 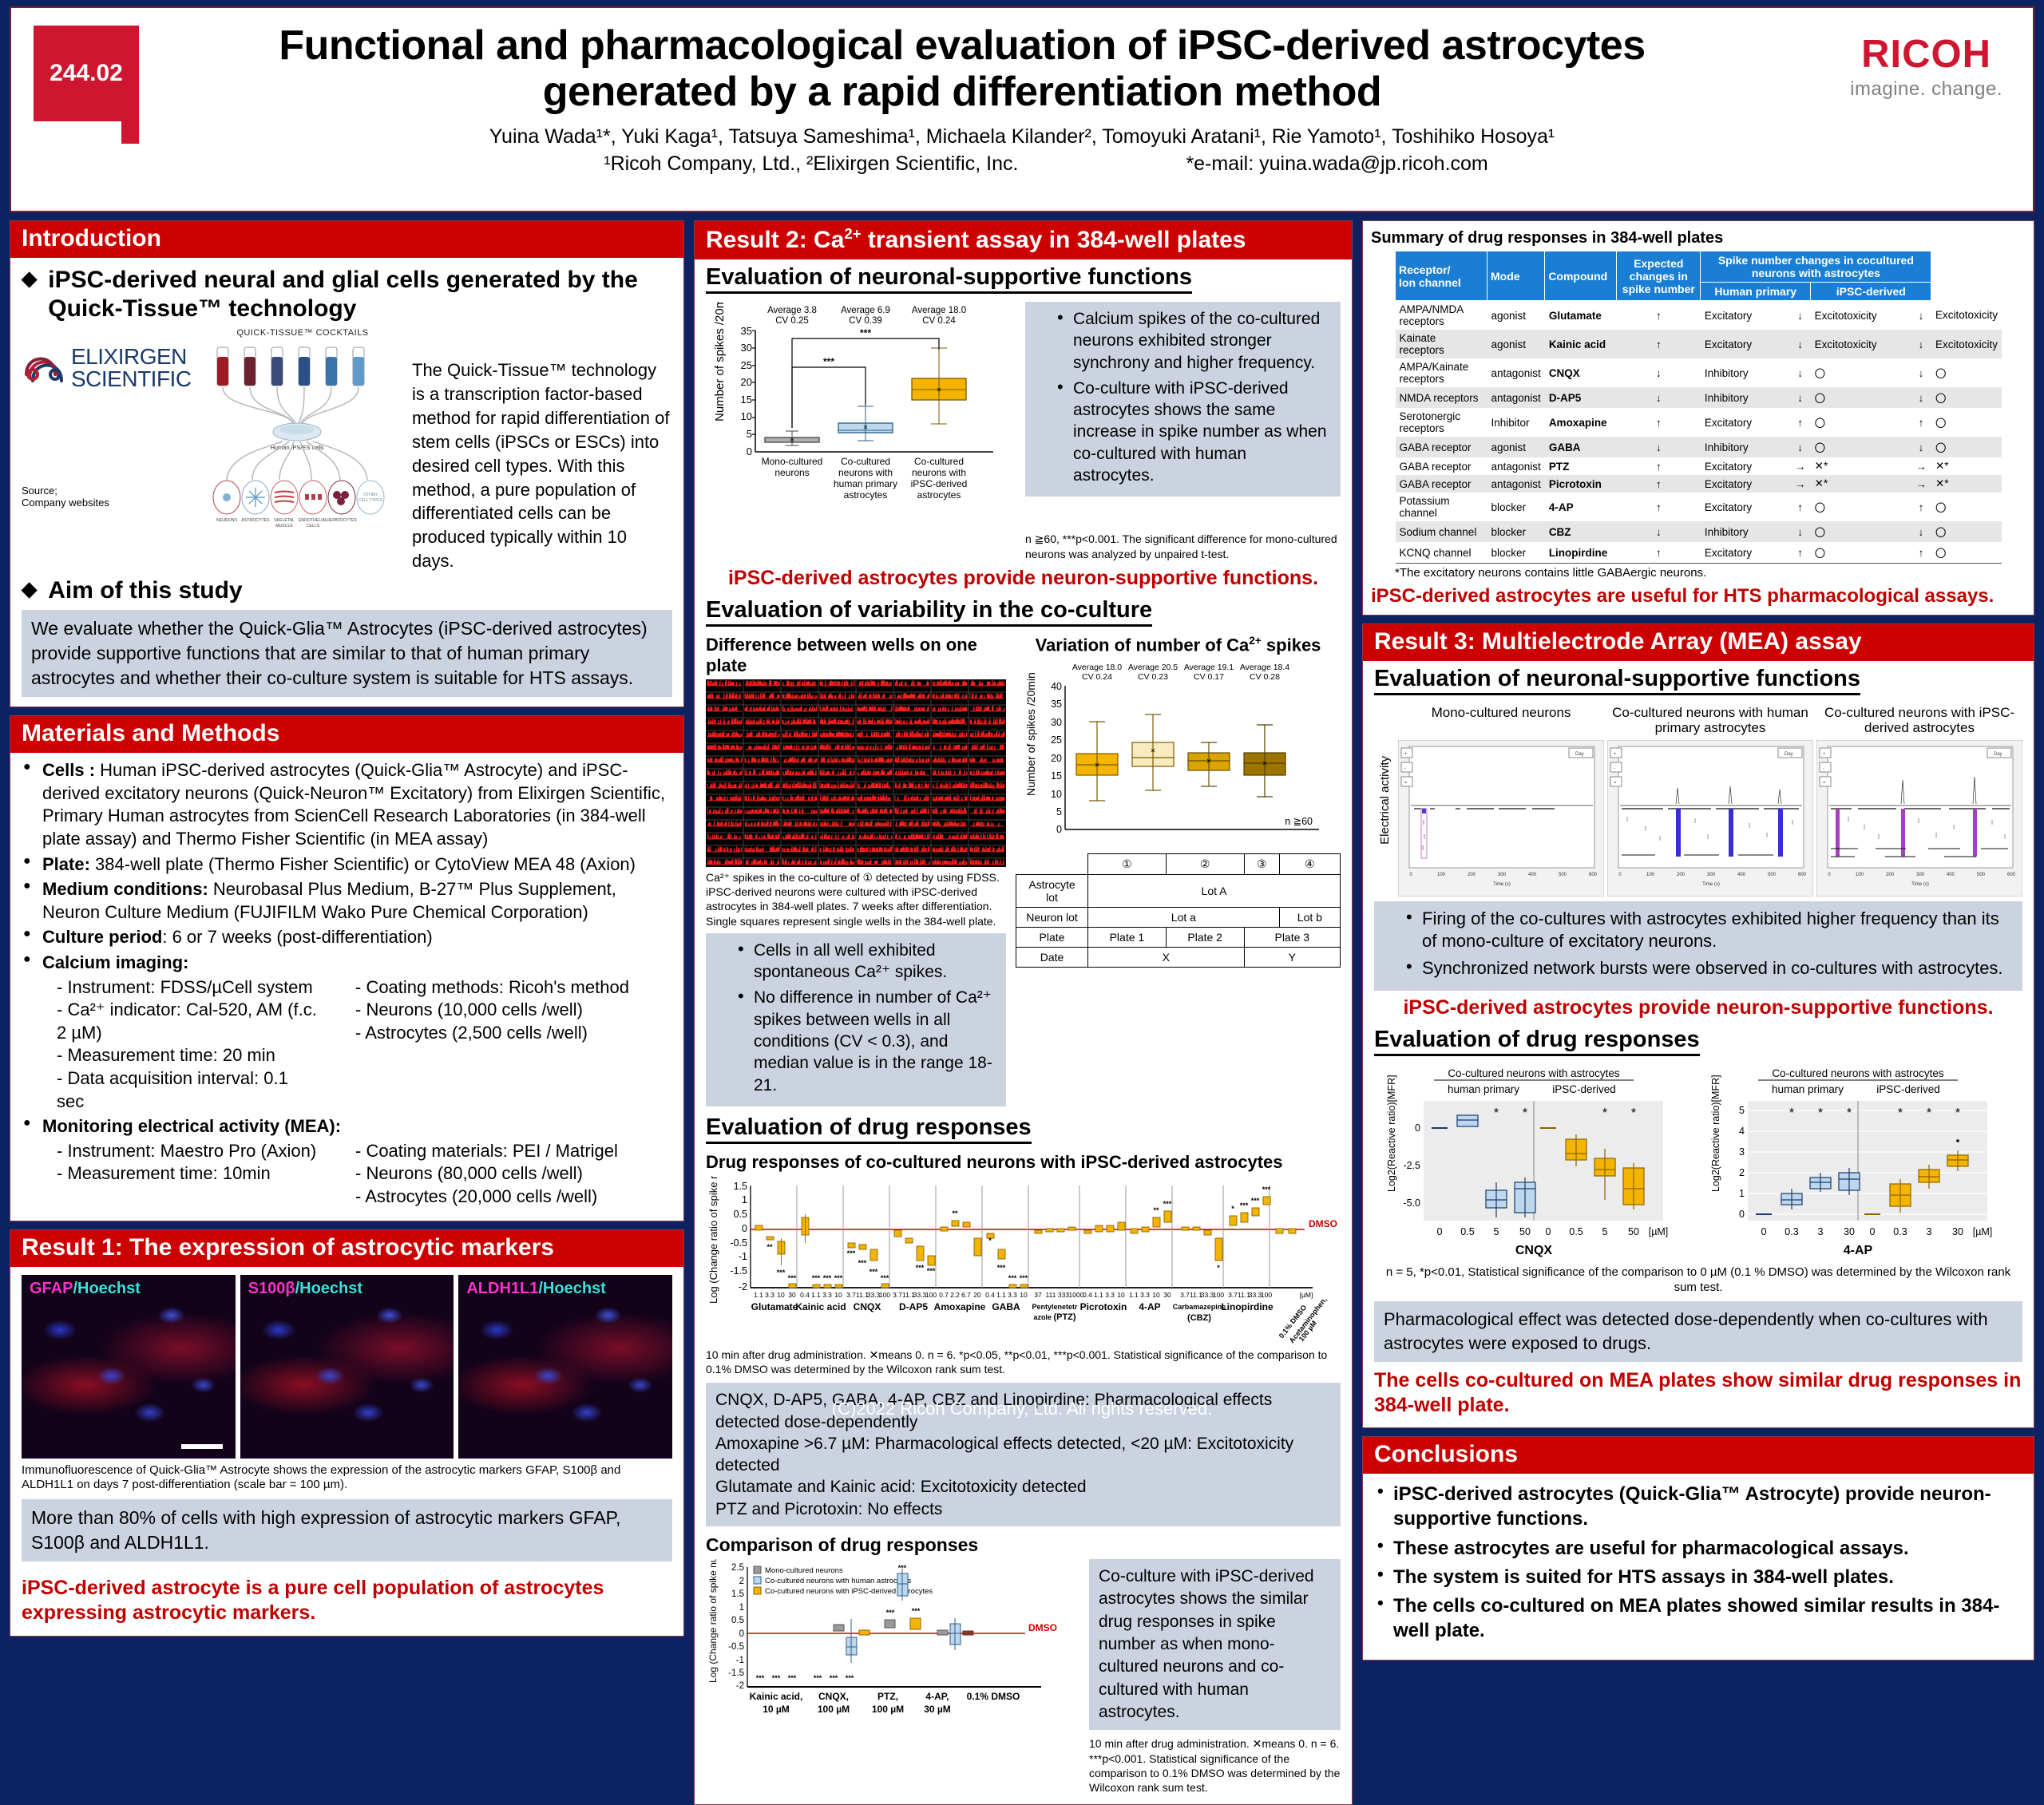 What do you see at coordinates (746, 382) in the screenshot?
I see `svg-text: 20` at bounding box center [746, 382].